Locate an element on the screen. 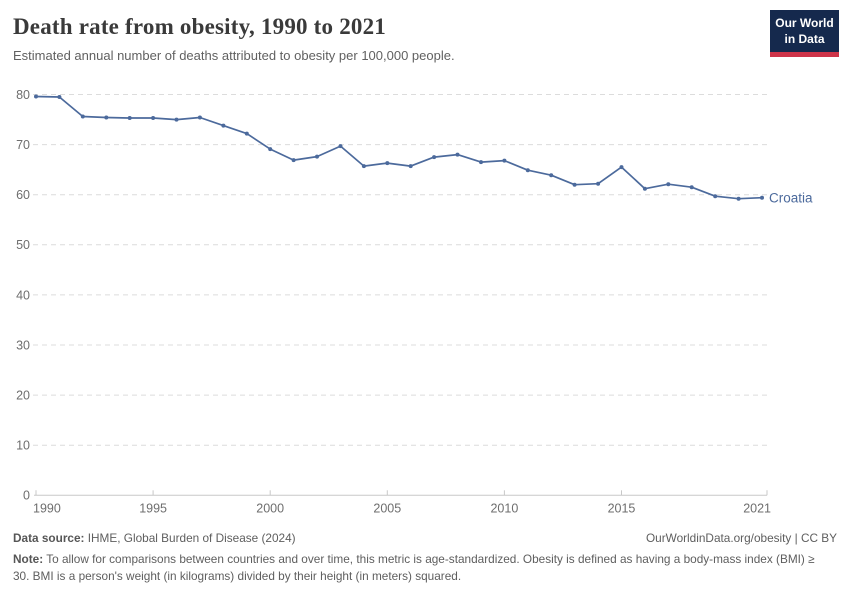  data-point-2009 is located at coordinates (481, 162).